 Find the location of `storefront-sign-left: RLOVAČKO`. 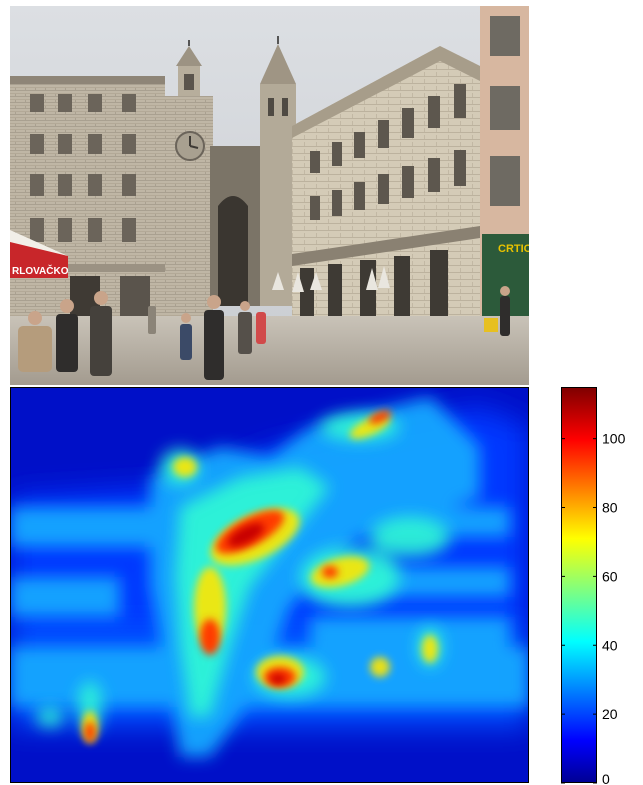

storefront-sign-left: RLOVAČKO is located at coordinates (40, 270).